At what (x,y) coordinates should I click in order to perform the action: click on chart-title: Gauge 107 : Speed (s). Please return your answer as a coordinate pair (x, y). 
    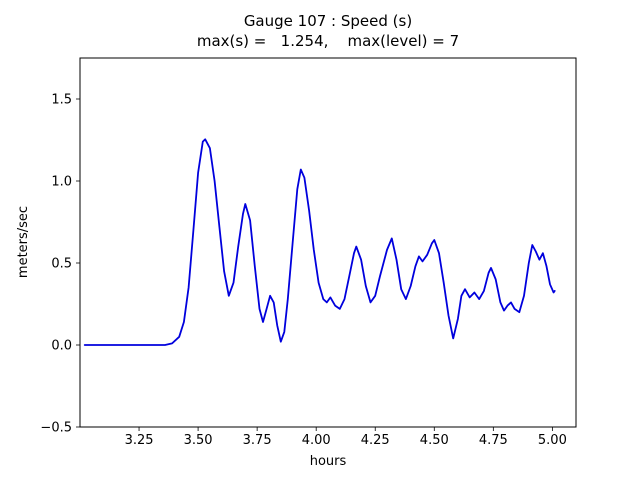
    Looking at the image, I should click on (328, 21).